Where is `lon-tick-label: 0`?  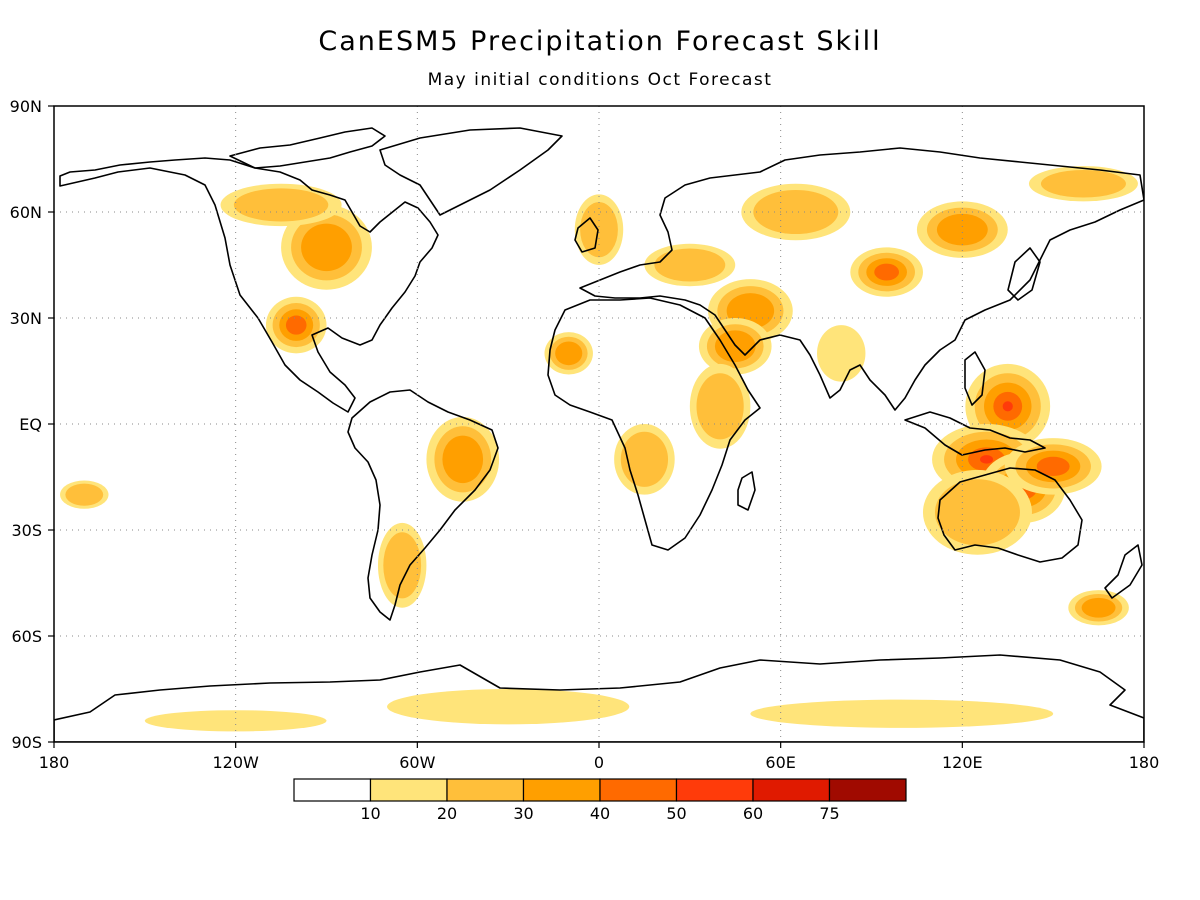 lon-tick-label: 0 is located at coordinates (599, 762).